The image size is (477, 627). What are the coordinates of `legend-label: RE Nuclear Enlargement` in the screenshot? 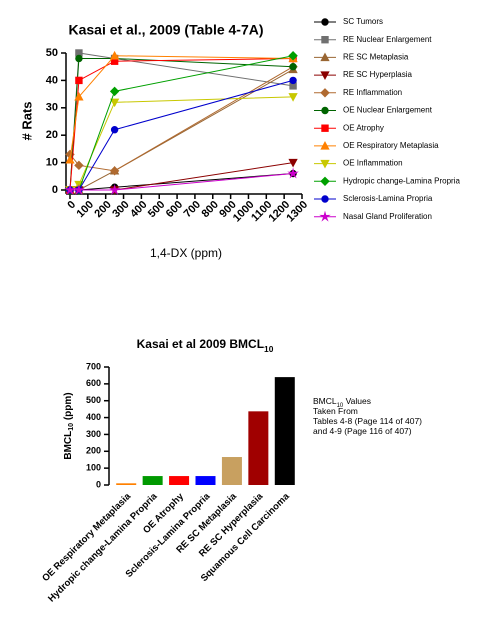 It's located at (387, 39).